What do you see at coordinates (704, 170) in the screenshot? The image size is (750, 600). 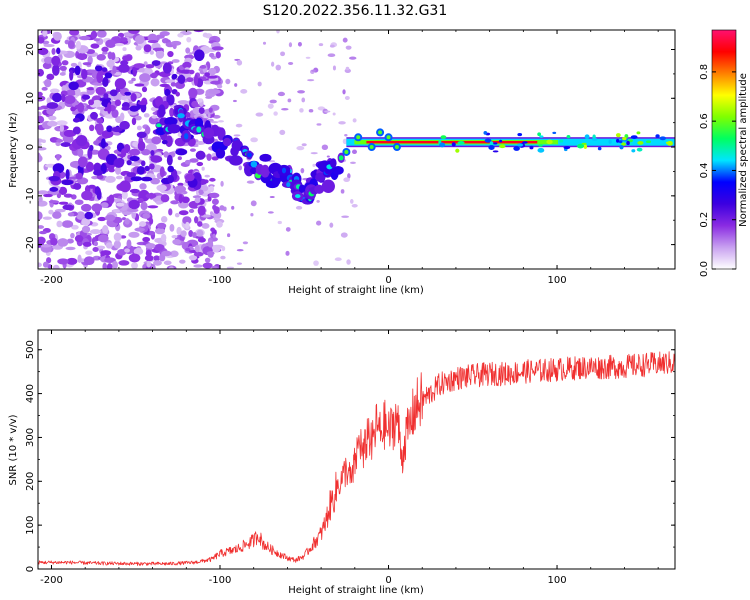 I see `colorbar-tick-label: 0.4` at bounding box center [704, 170].